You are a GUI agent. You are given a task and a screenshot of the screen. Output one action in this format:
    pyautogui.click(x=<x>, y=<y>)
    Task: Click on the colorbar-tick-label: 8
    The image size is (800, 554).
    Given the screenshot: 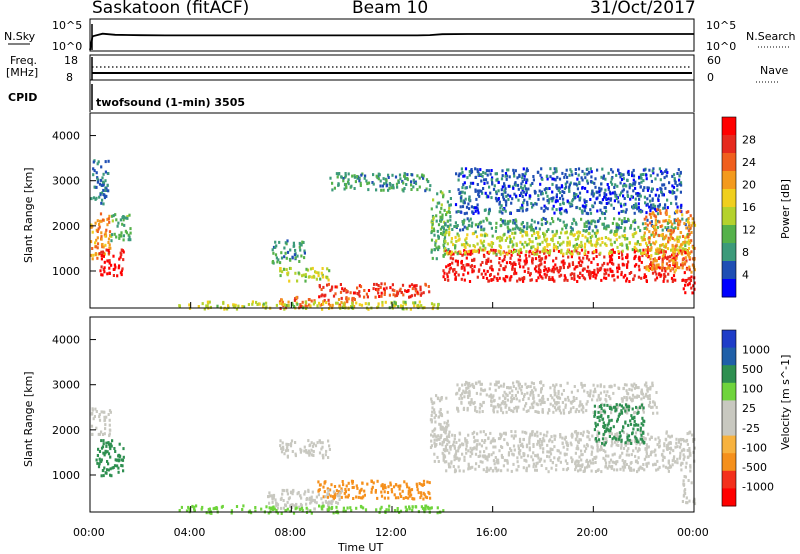 What is the action you would take?
    pyautogui.click(x=745, y=252)
    